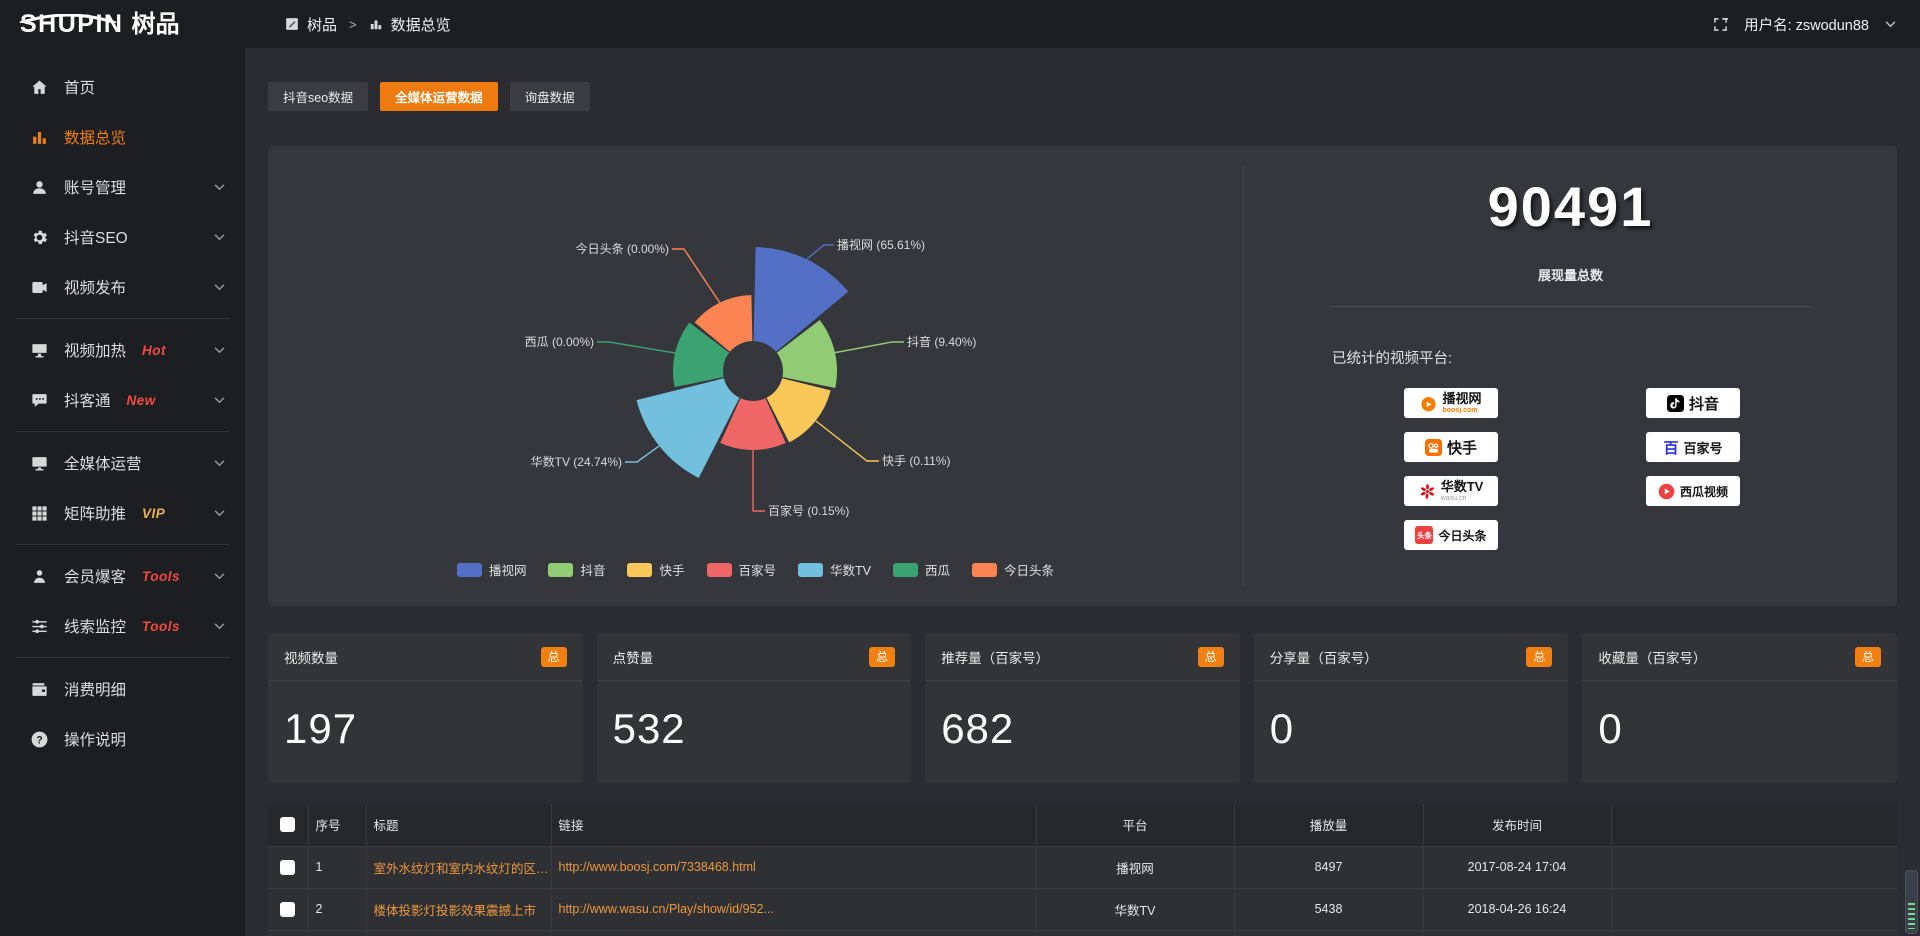 The height and width of the screenshot is (936, 1920). What do you see at coordinates (122, 237) in the screenshot?
I see `sidebar-item-douyin-seo: 抖音SEO` at bounding box center [122, 237].